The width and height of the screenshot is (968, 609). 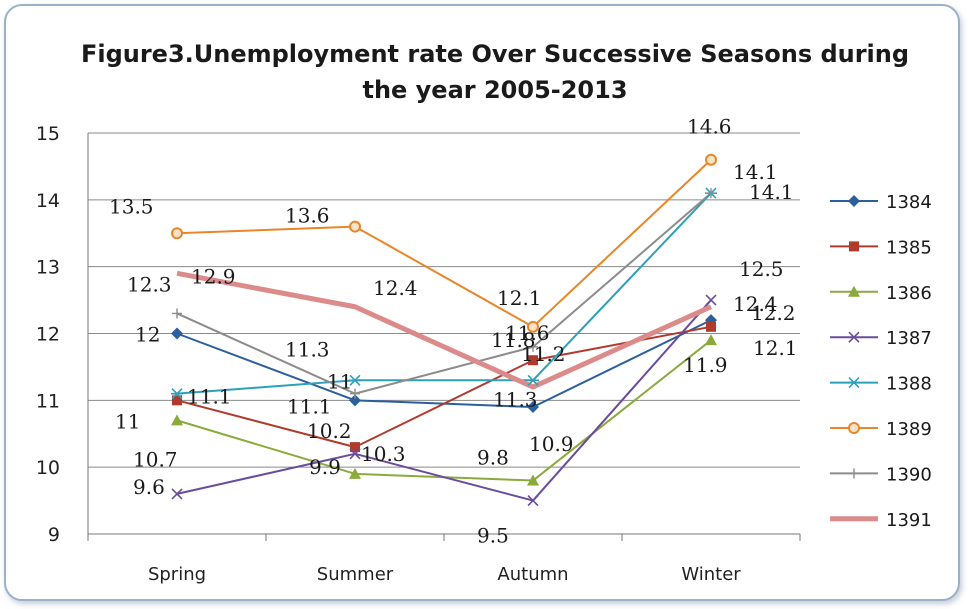 What do you see at coordinates (551, 444) in the screenshot?
I see `data-label-1384: 10.9` at bounding box center [551, 444].